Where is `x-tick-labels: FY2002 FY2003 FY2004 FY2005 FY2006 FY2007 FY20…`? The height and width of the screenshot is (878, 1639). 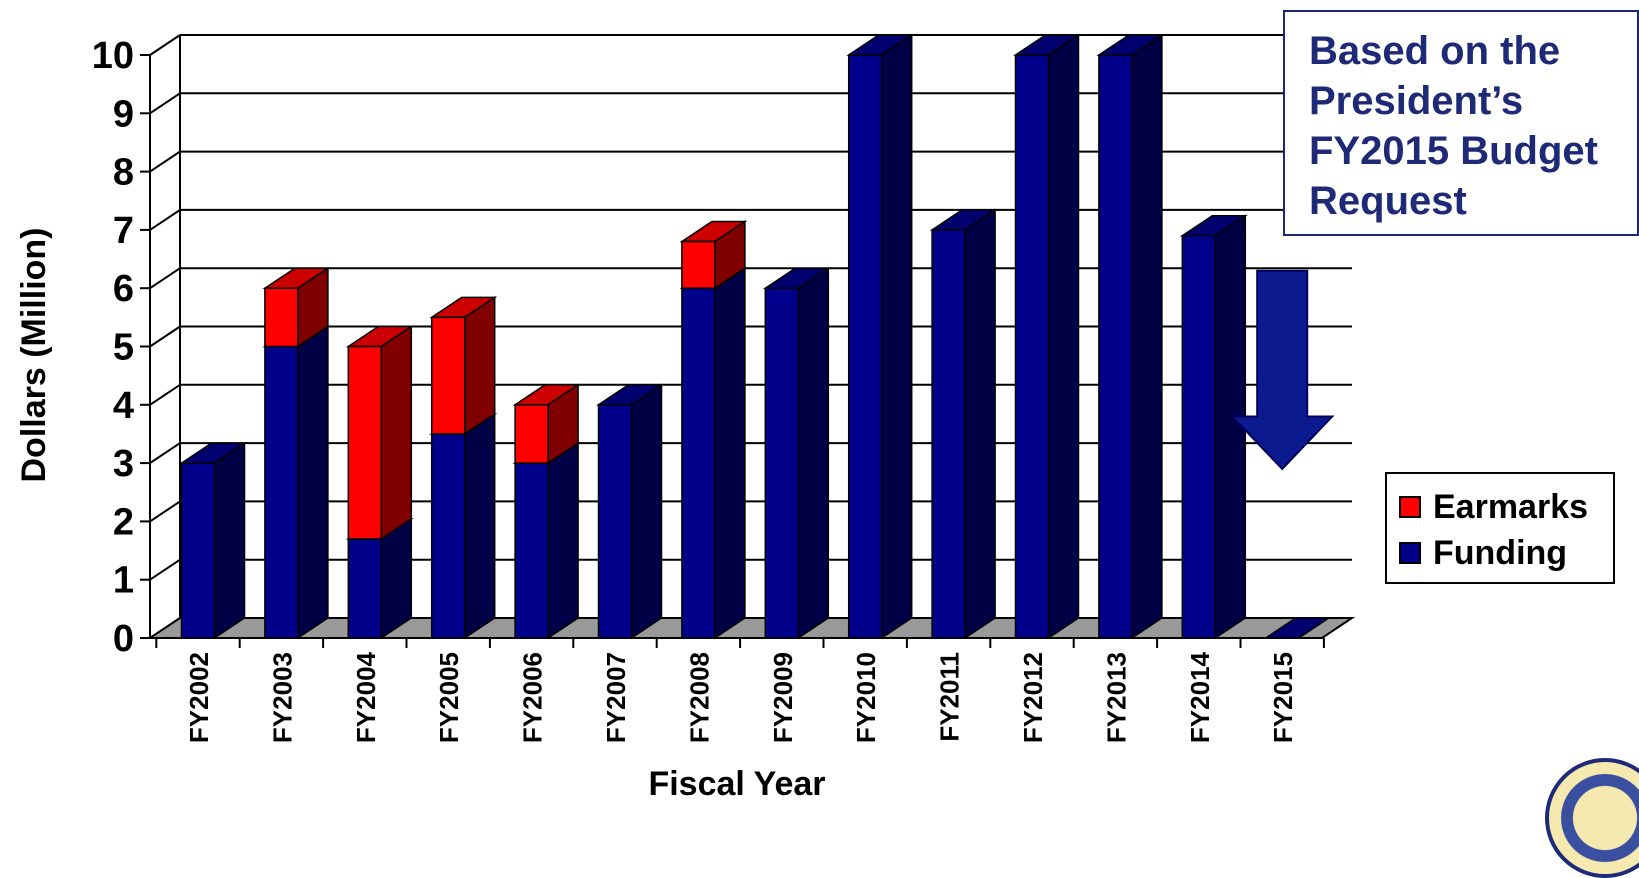 x-tick-labels: FY2002 FY2003 FY2004 FY2005 FY2006 FY2007 FY20… is located at coordinates (741, 697).